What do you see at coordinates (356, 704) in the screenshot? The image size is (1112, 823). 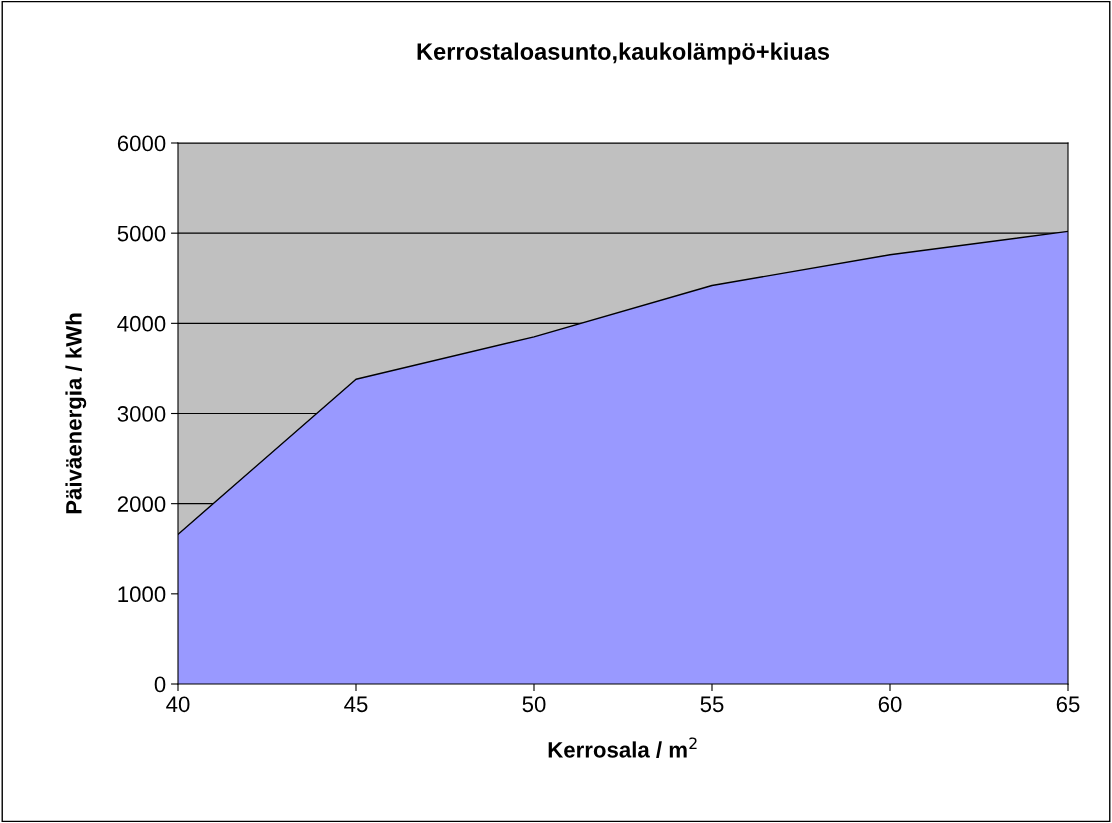 I see `x-tick-label: 45` at bounding box center [356, 704].